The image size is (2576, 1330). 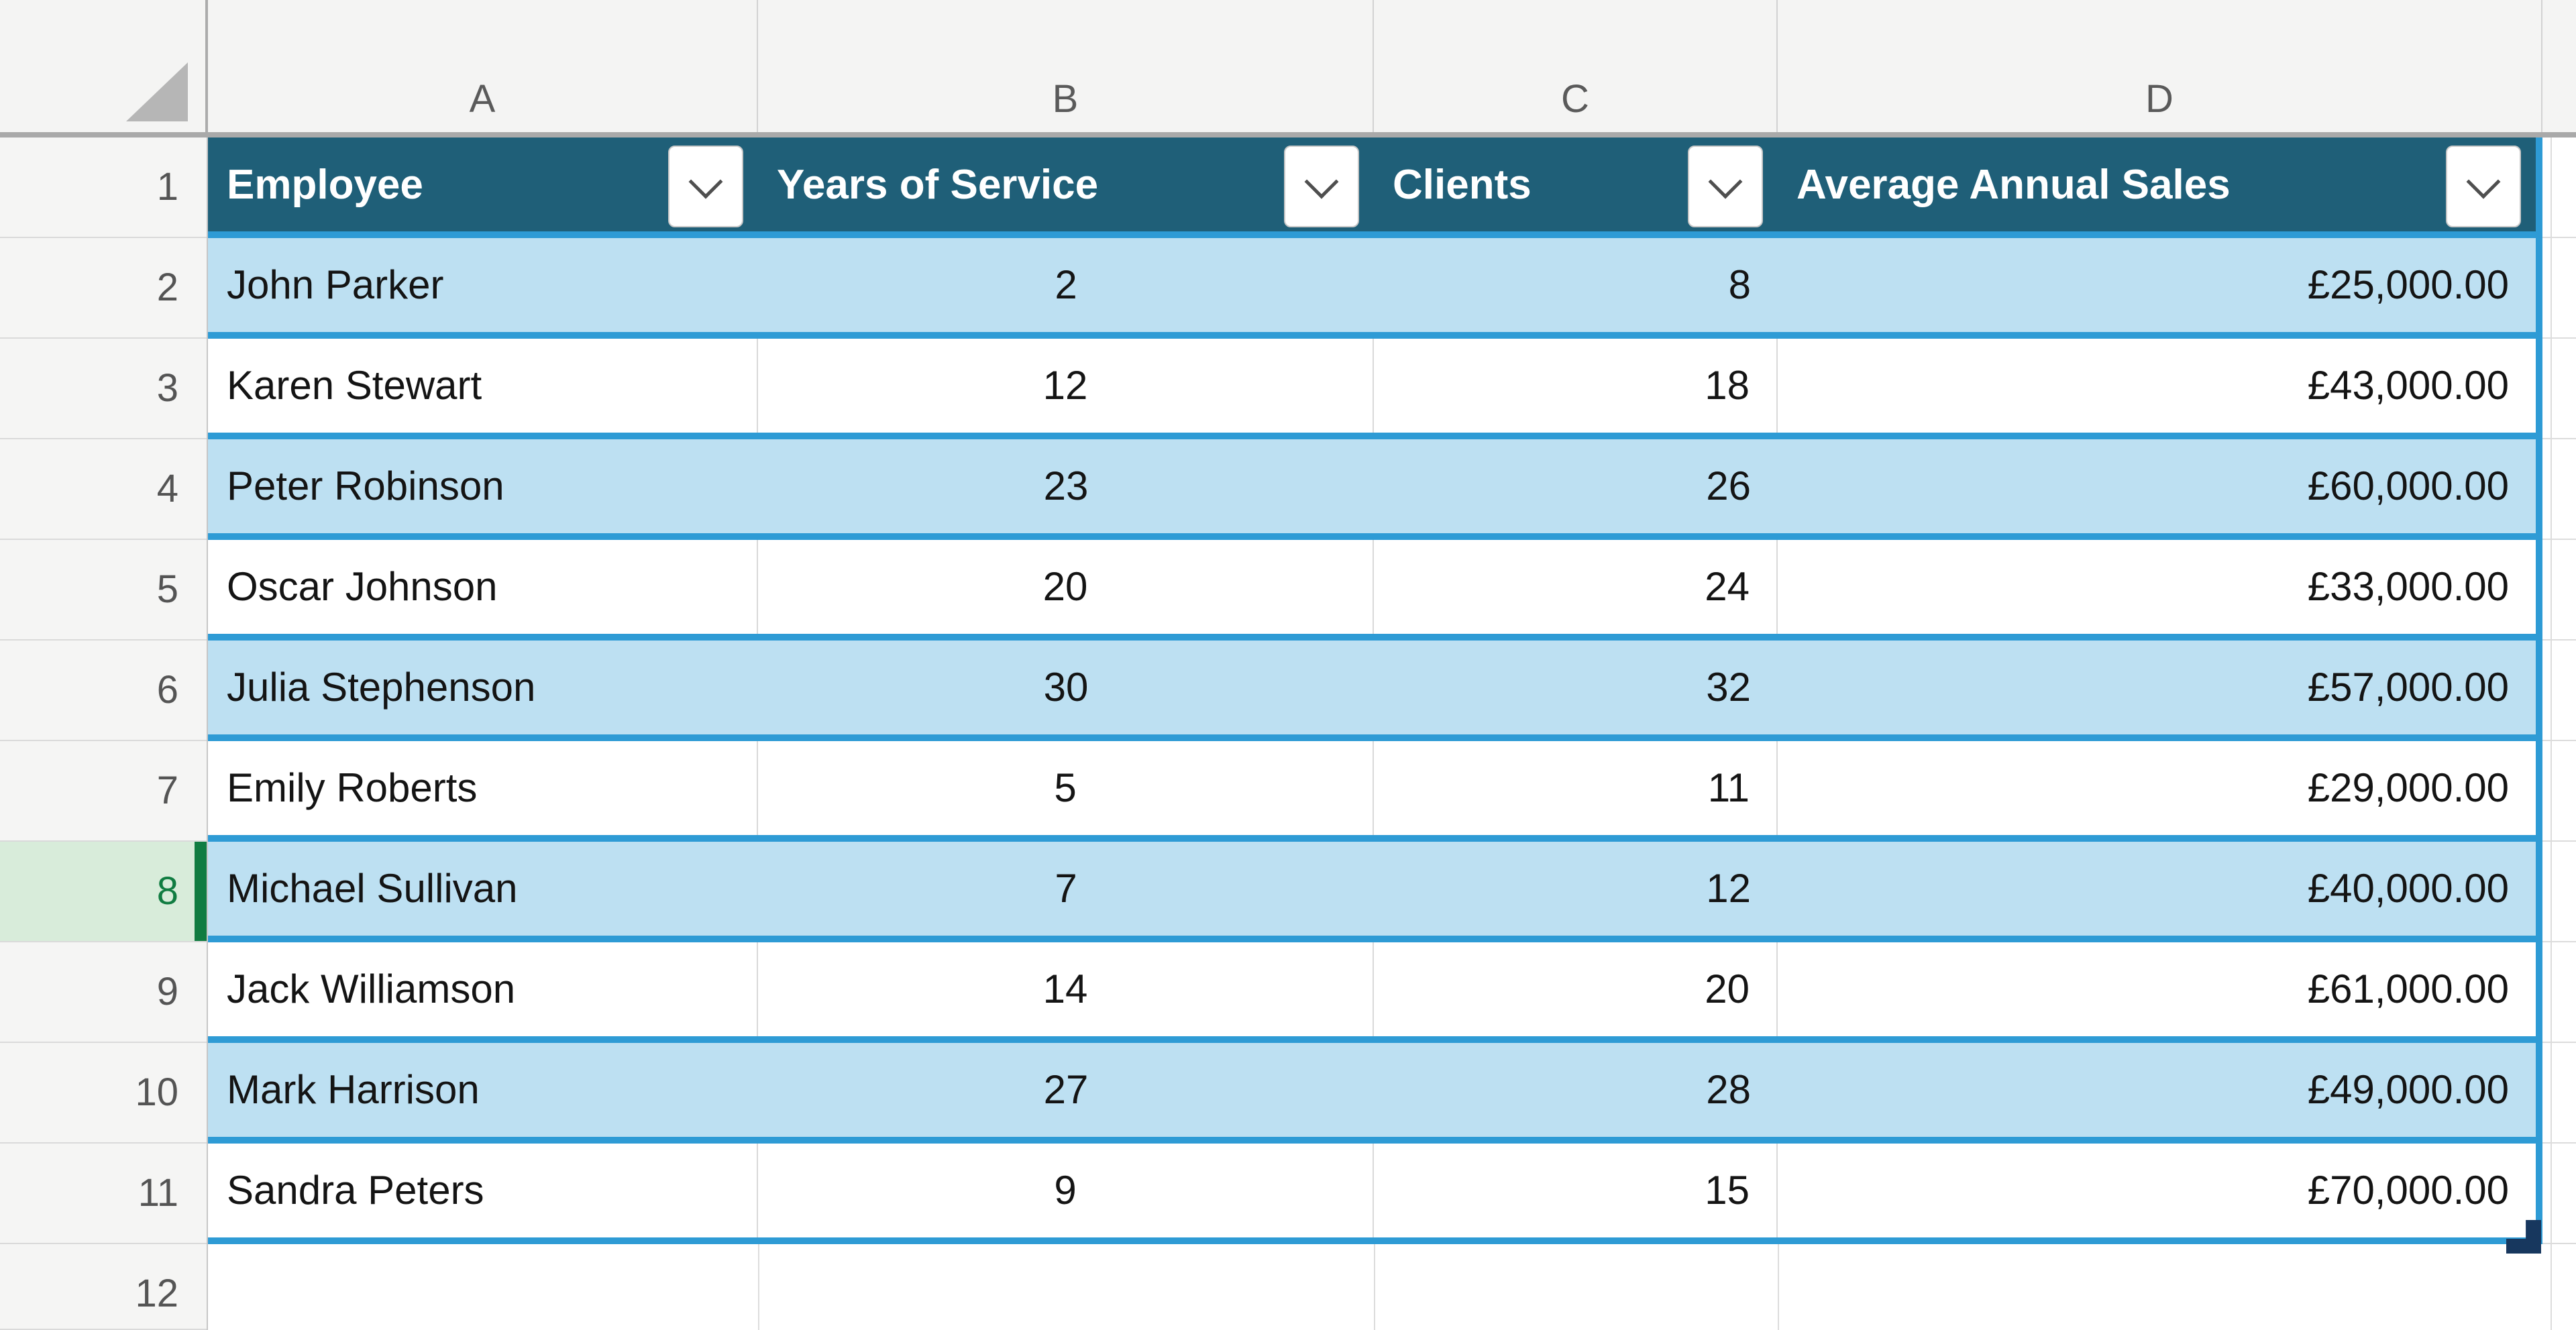 I want to click on cell-average-annual-sales: £61,000.00, so click(x=2408, y=988).